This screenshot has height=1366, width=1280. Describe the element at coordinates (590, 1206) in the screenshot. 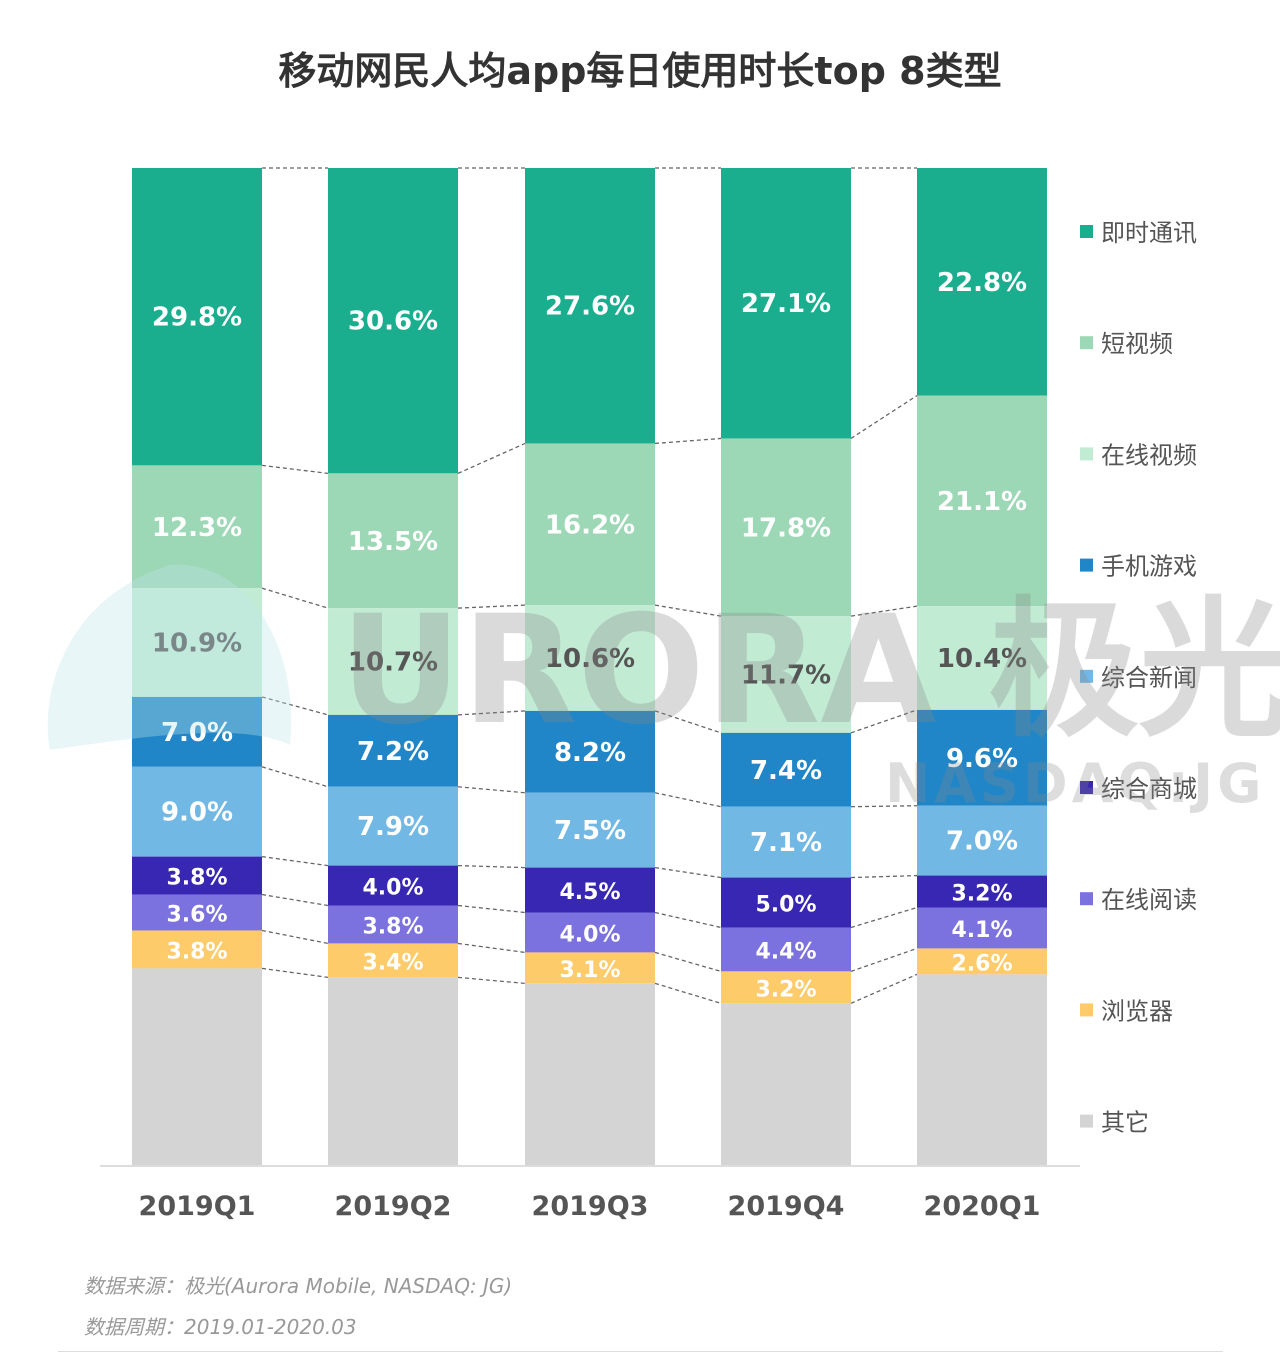

I see `x-tick-label: 2019Q3` at that location.